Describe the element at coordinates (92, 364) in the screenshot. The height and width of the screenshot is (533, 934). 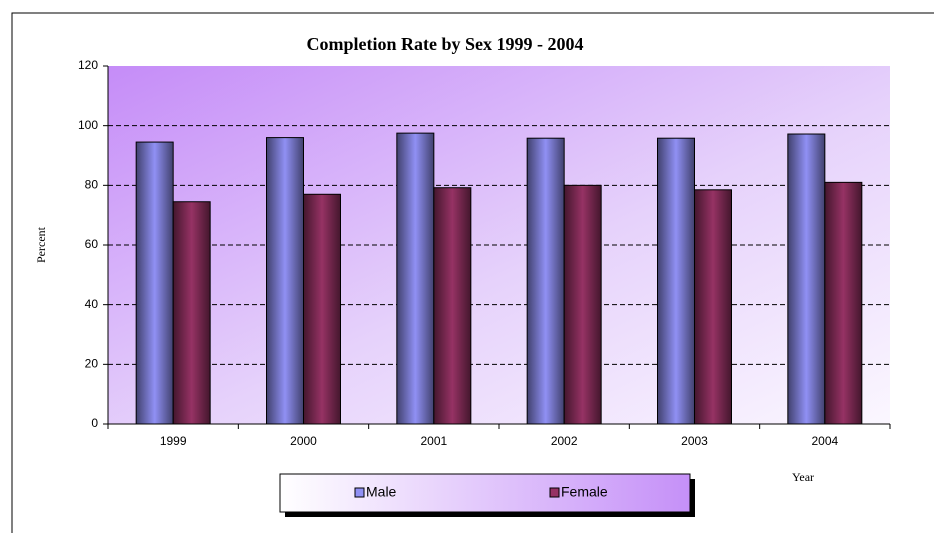
I see `y-tick-label: 20` at that location.